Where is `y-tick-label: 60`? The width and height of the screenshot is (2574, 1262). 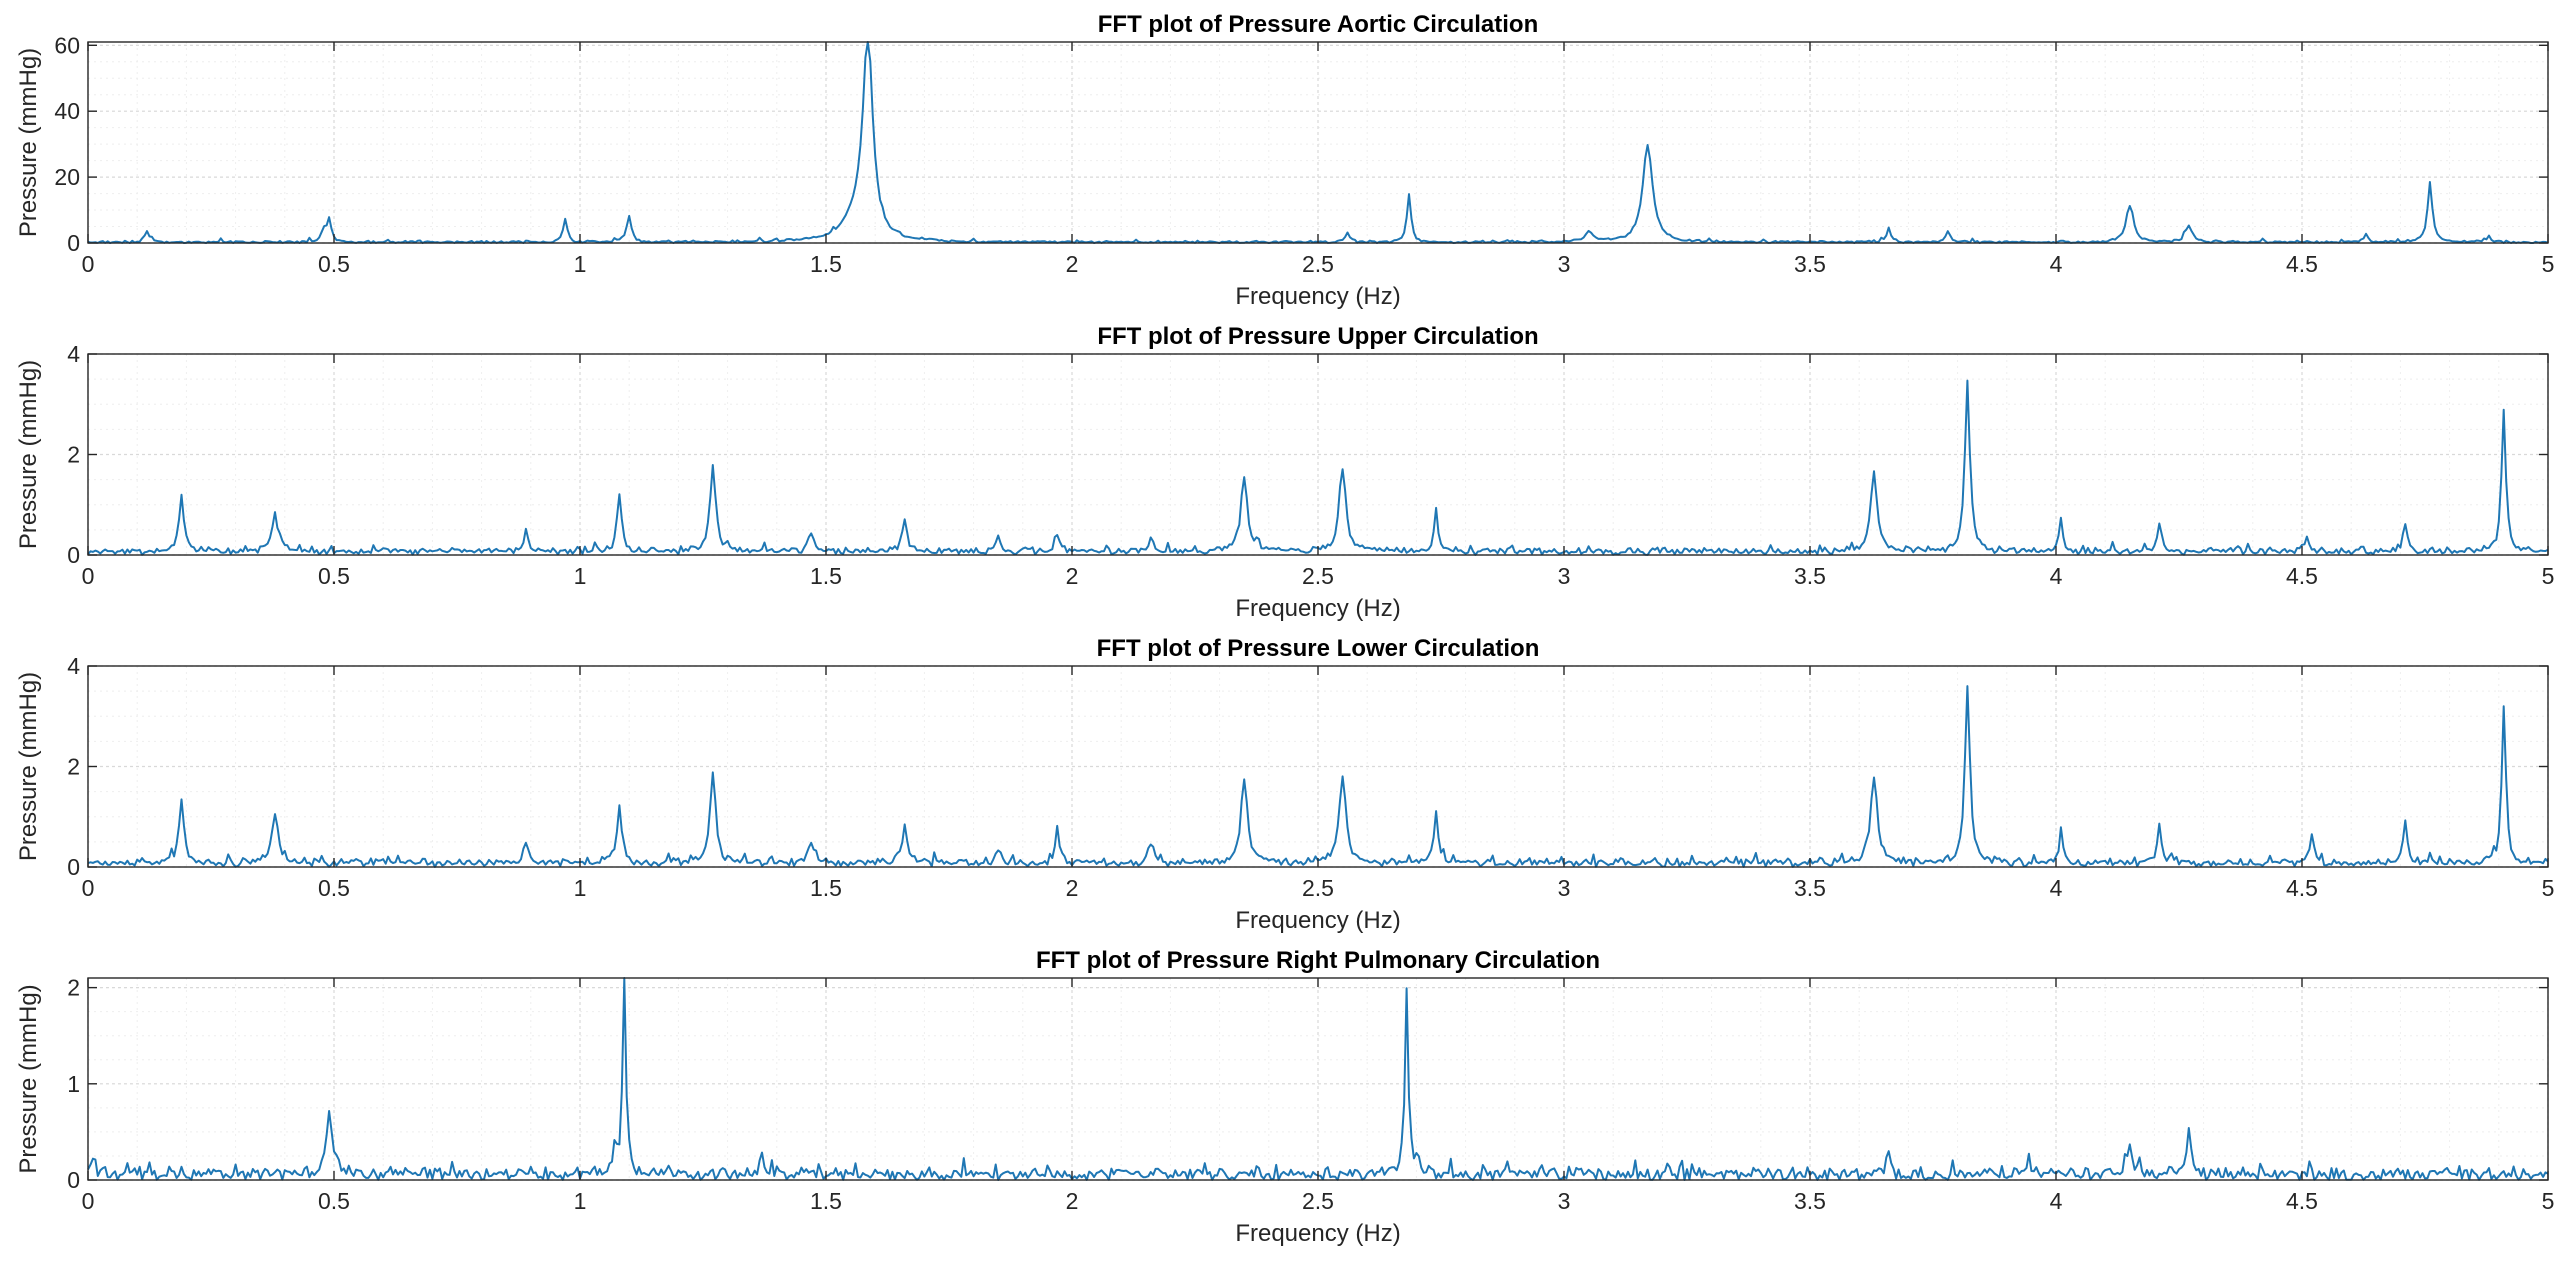
y-tick-label: 60 is located at coordinates (67, 45).